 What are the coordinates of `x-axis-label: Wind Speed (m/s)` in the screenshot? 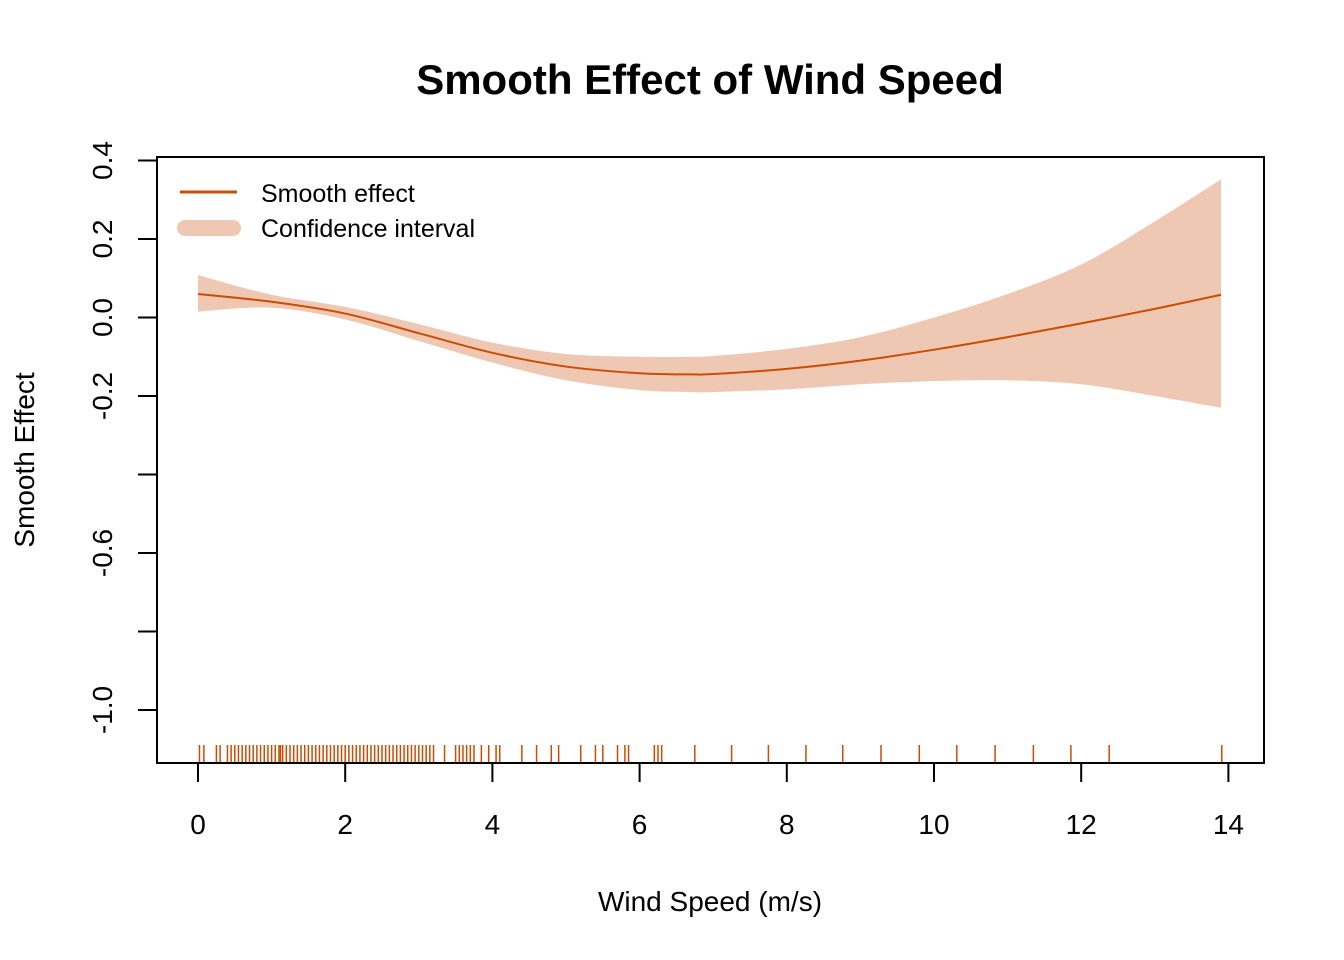 It's located at (710, 901).